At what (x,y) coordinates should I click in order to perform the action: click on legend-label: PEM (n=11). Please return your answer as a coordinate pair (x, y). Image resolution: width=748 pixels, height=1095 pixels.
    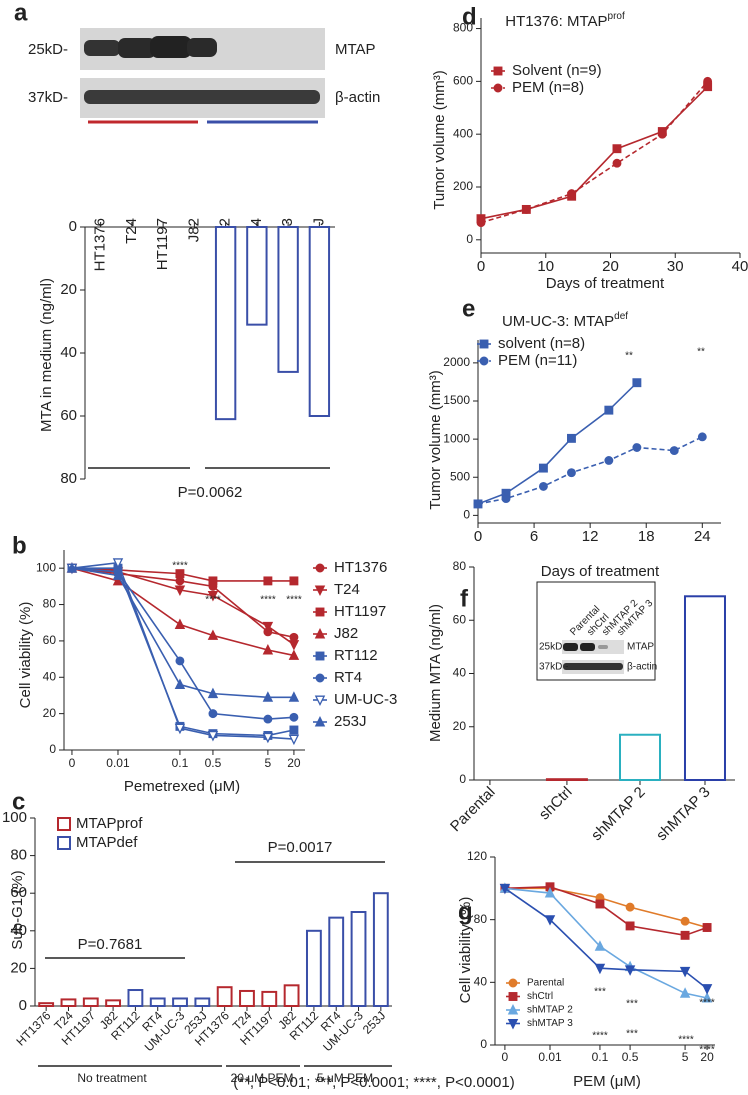
    Looking at the image, I should click on (537, 360).